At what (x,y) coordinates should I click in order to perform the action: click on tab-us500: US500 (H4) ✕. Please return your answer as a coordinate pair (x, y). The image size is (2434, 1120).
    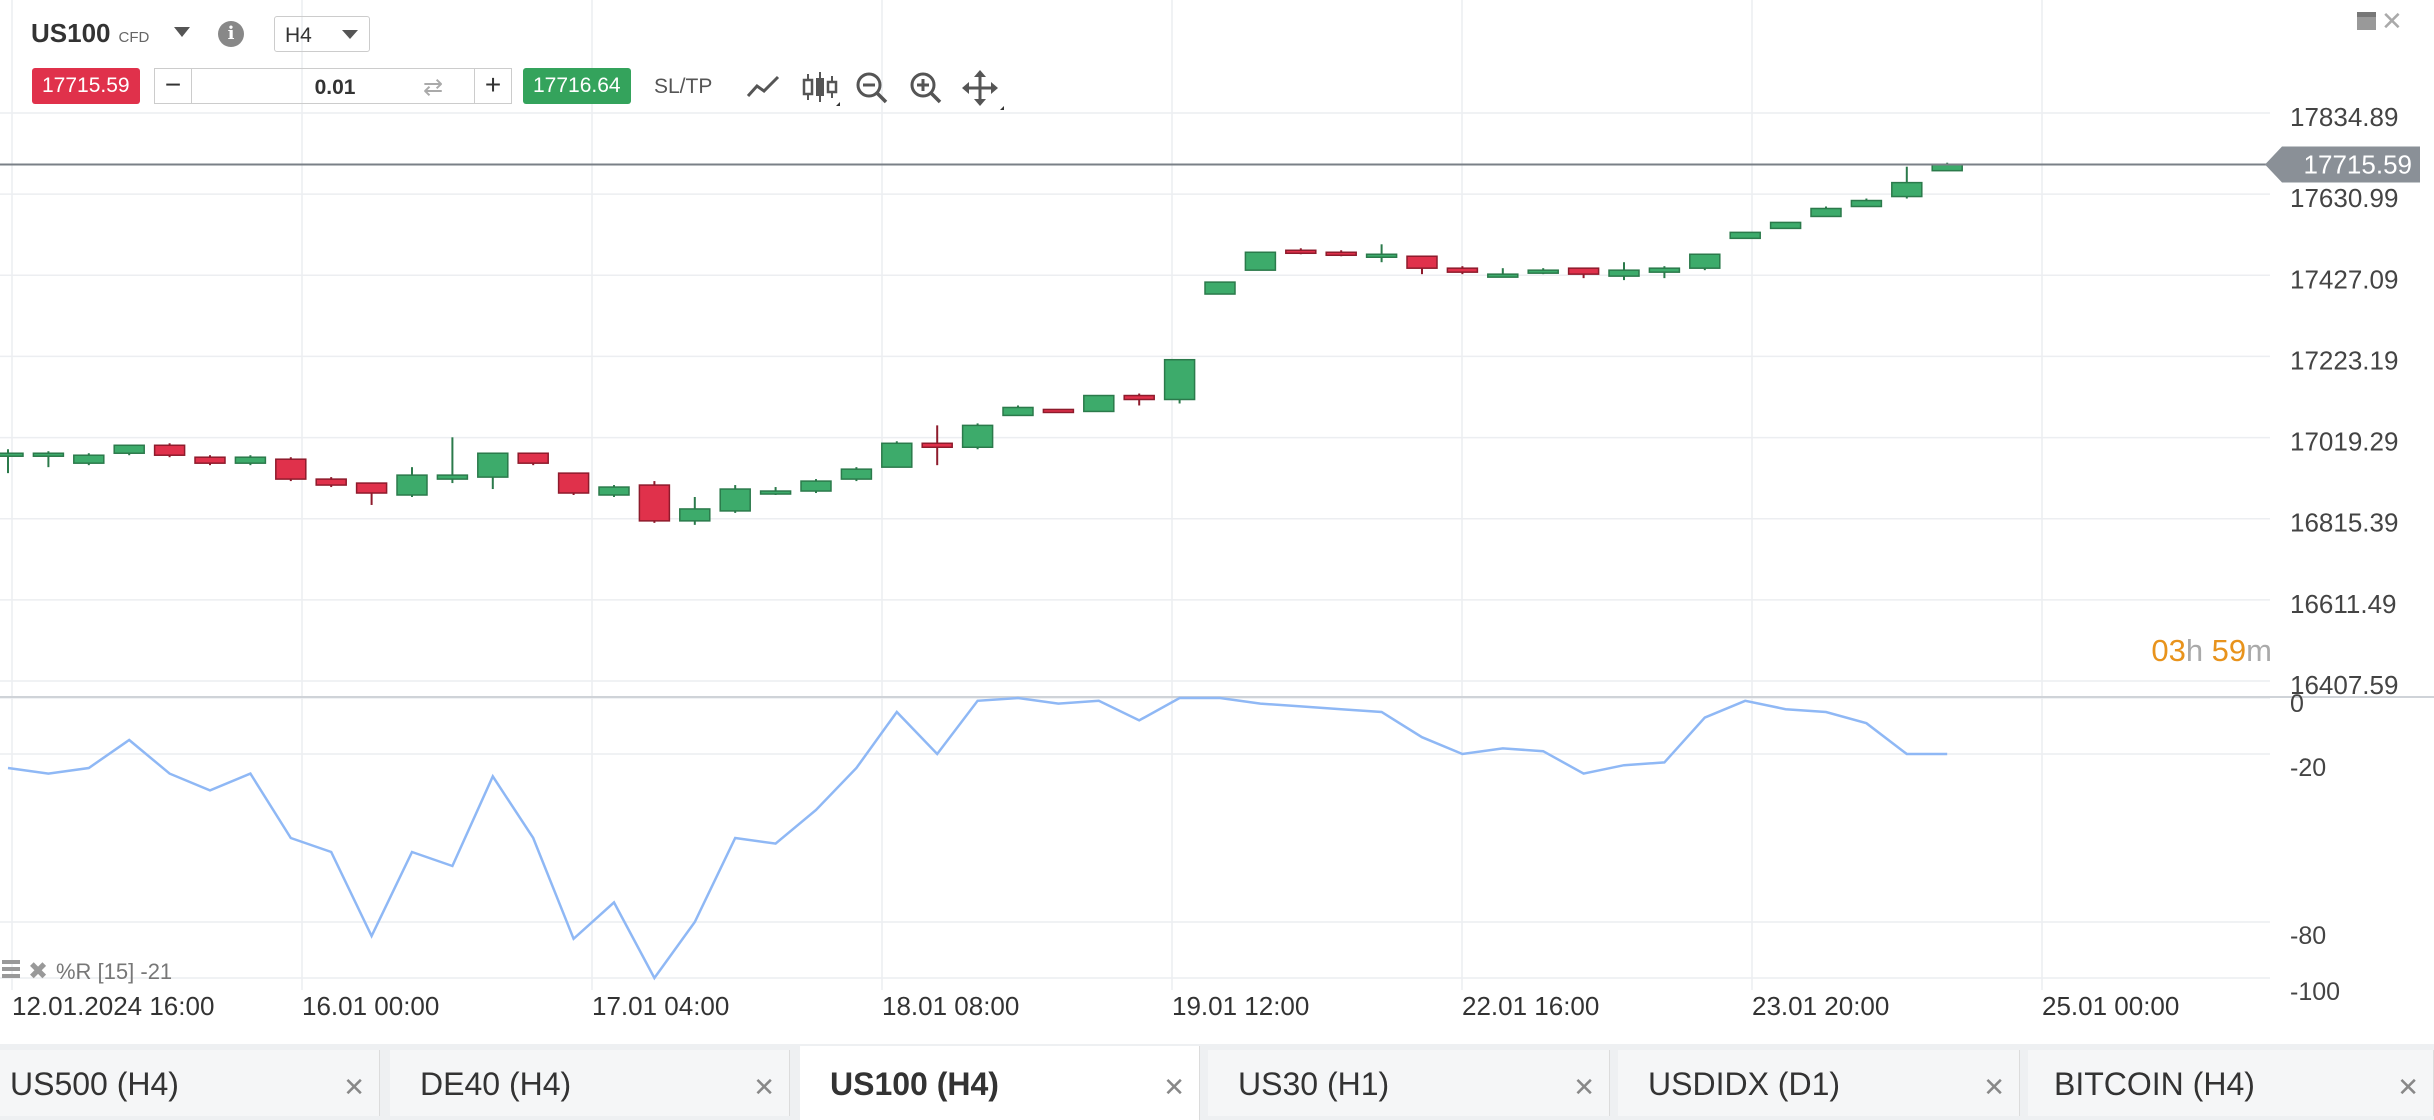
    Looking at the image, I should click on (190, 1083).